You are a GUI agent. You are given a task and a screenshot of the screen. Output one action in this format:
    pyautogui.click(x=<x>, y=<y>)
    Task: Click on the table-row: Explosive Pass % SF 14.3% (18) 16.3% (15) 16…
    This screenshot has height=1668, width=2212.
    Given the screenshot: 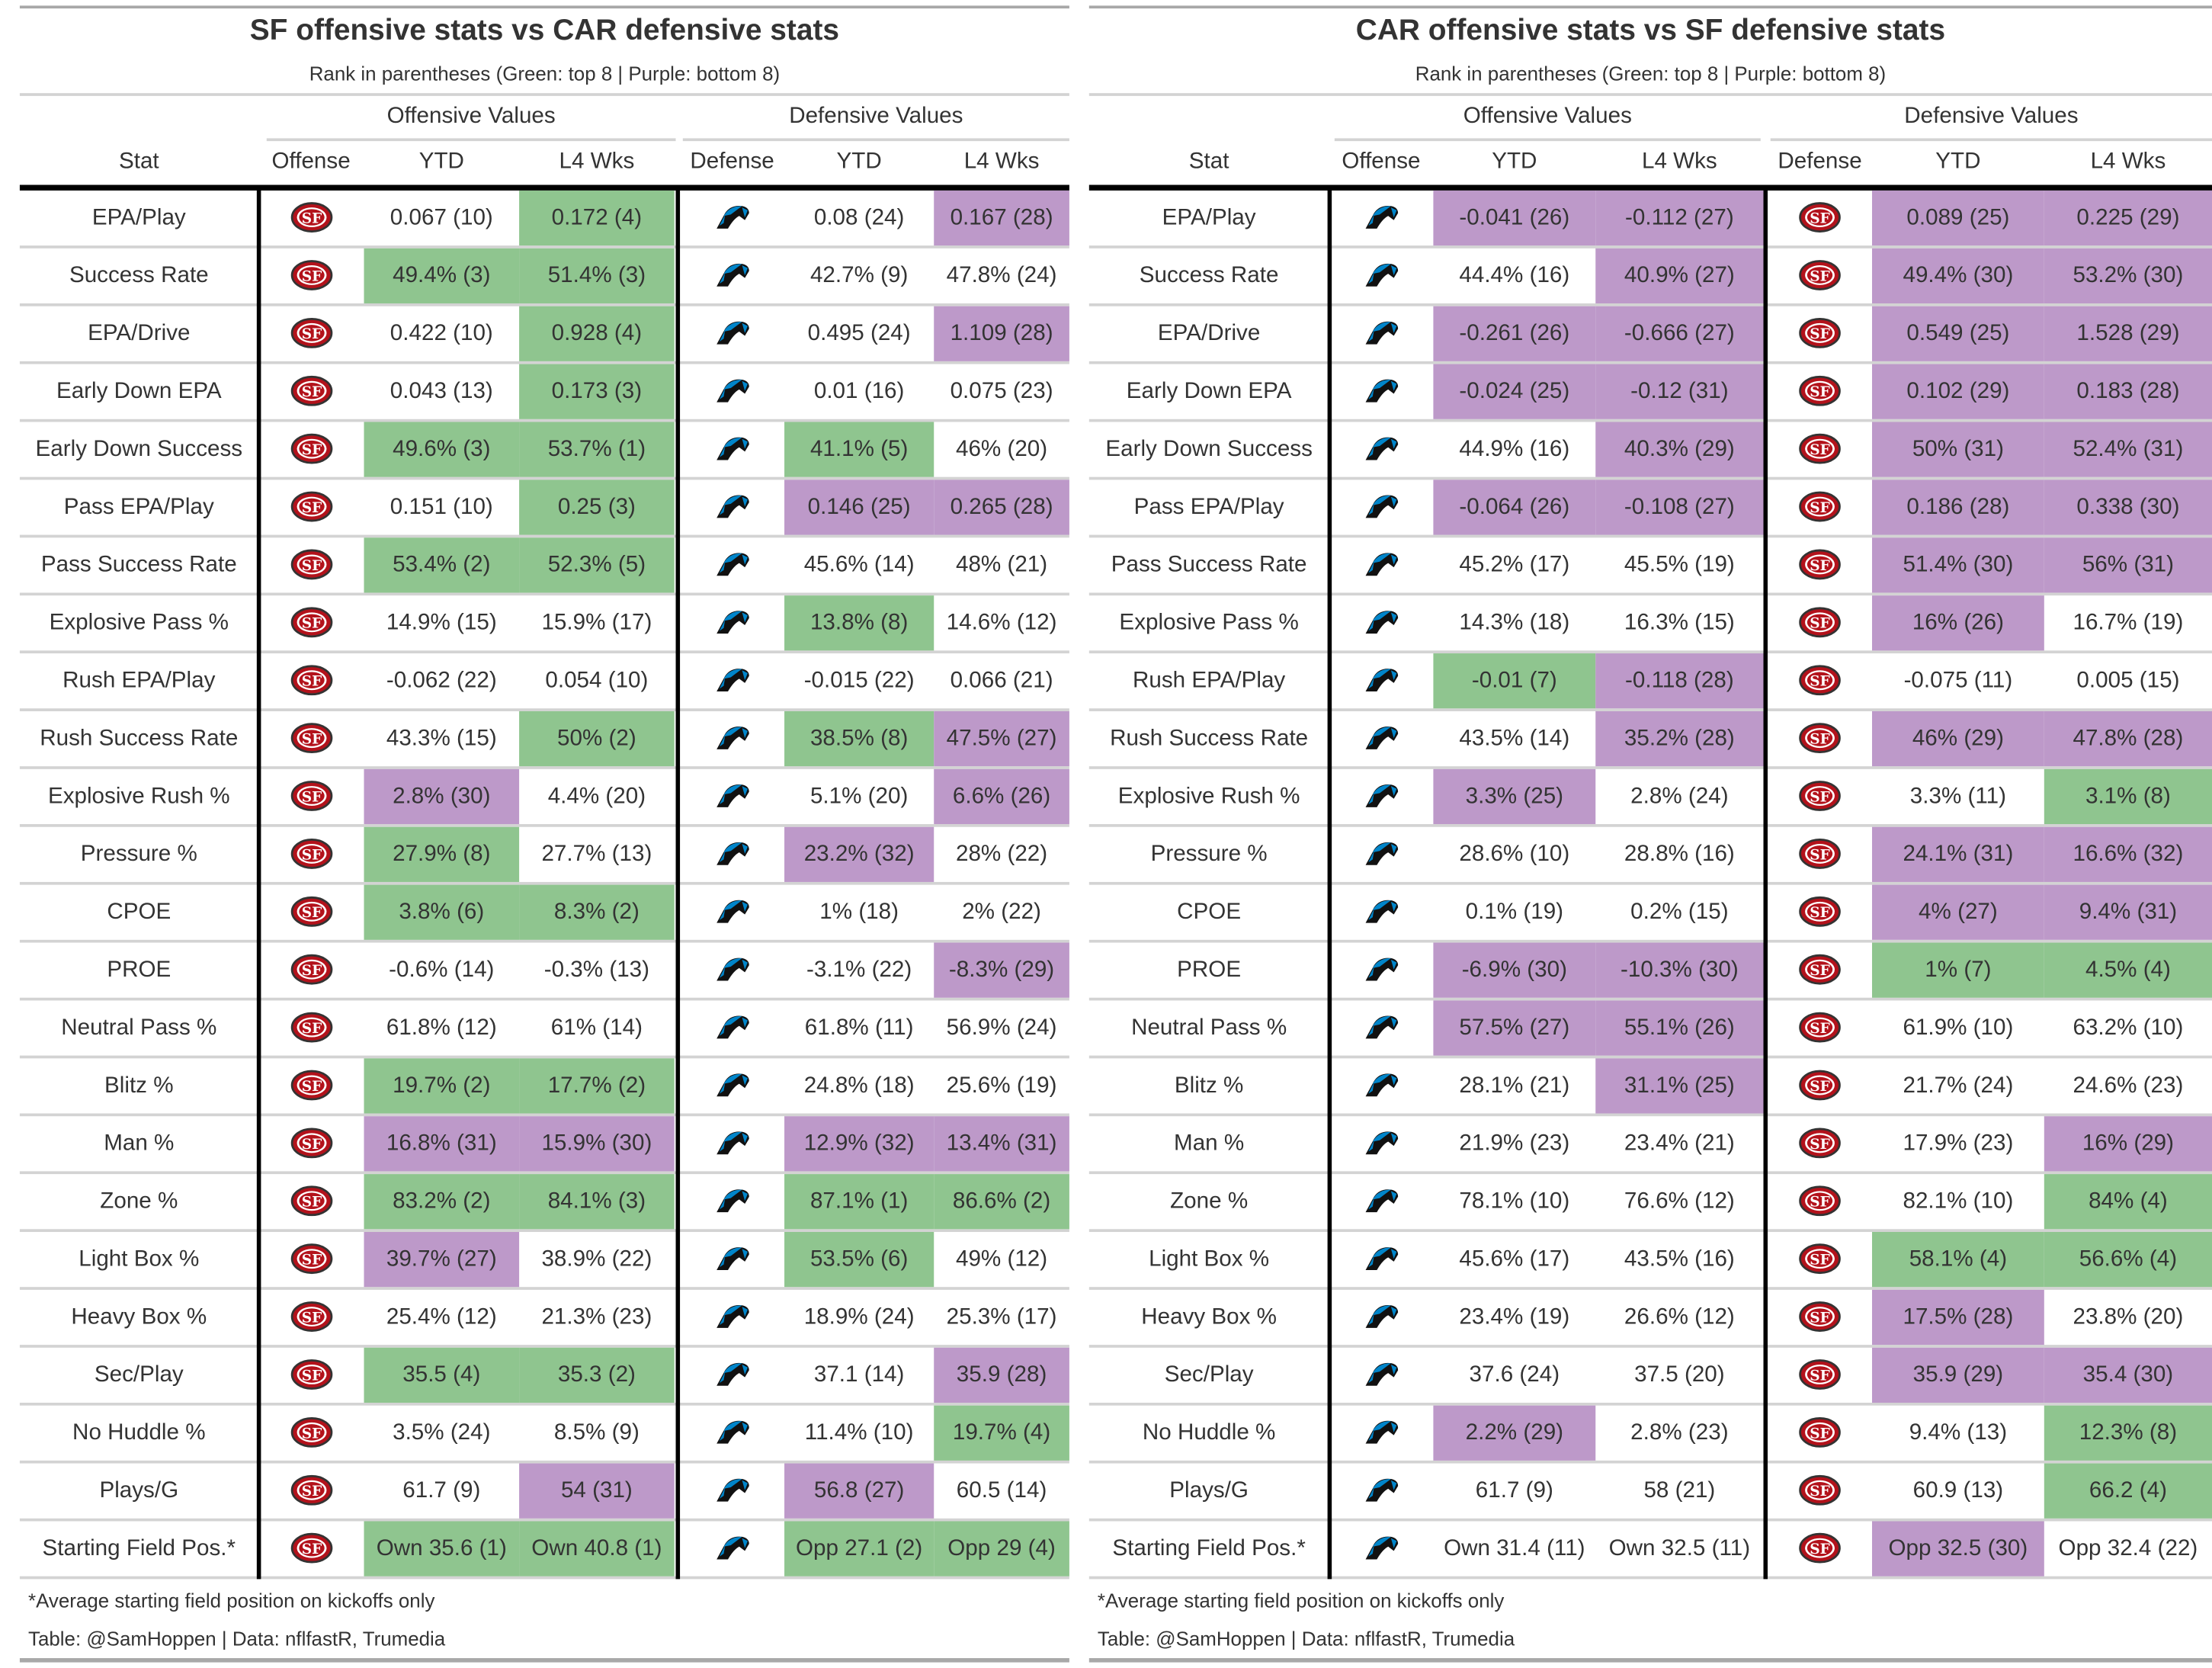 What is the action you would take?
    pyautogui.click(x=1650, y=624)
    